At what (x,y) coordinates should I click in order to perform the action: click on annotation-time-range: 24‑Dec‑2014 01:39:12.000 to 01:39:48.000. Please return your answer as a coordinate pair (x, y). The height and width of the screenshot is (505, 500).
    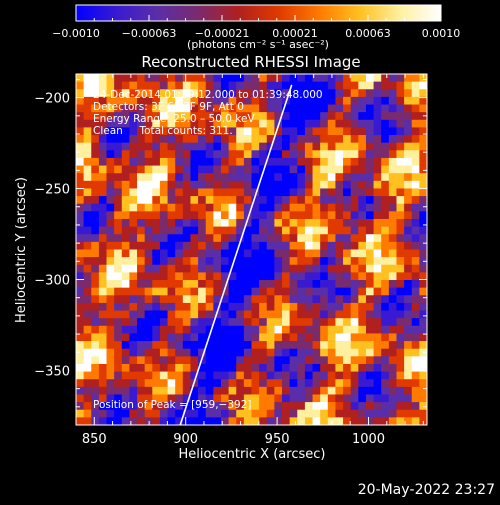
    Looking at the image, I should click on (208, 95).